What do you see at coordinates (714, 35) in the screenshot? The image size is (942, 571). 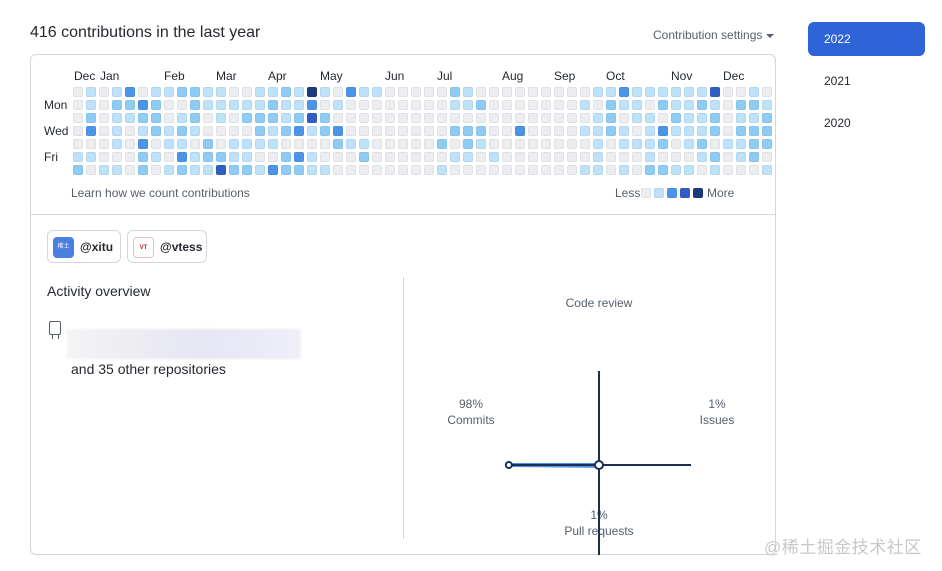 I see `contribution-settings-dropdown: Contribution settings` at bounding box center [714, 35].